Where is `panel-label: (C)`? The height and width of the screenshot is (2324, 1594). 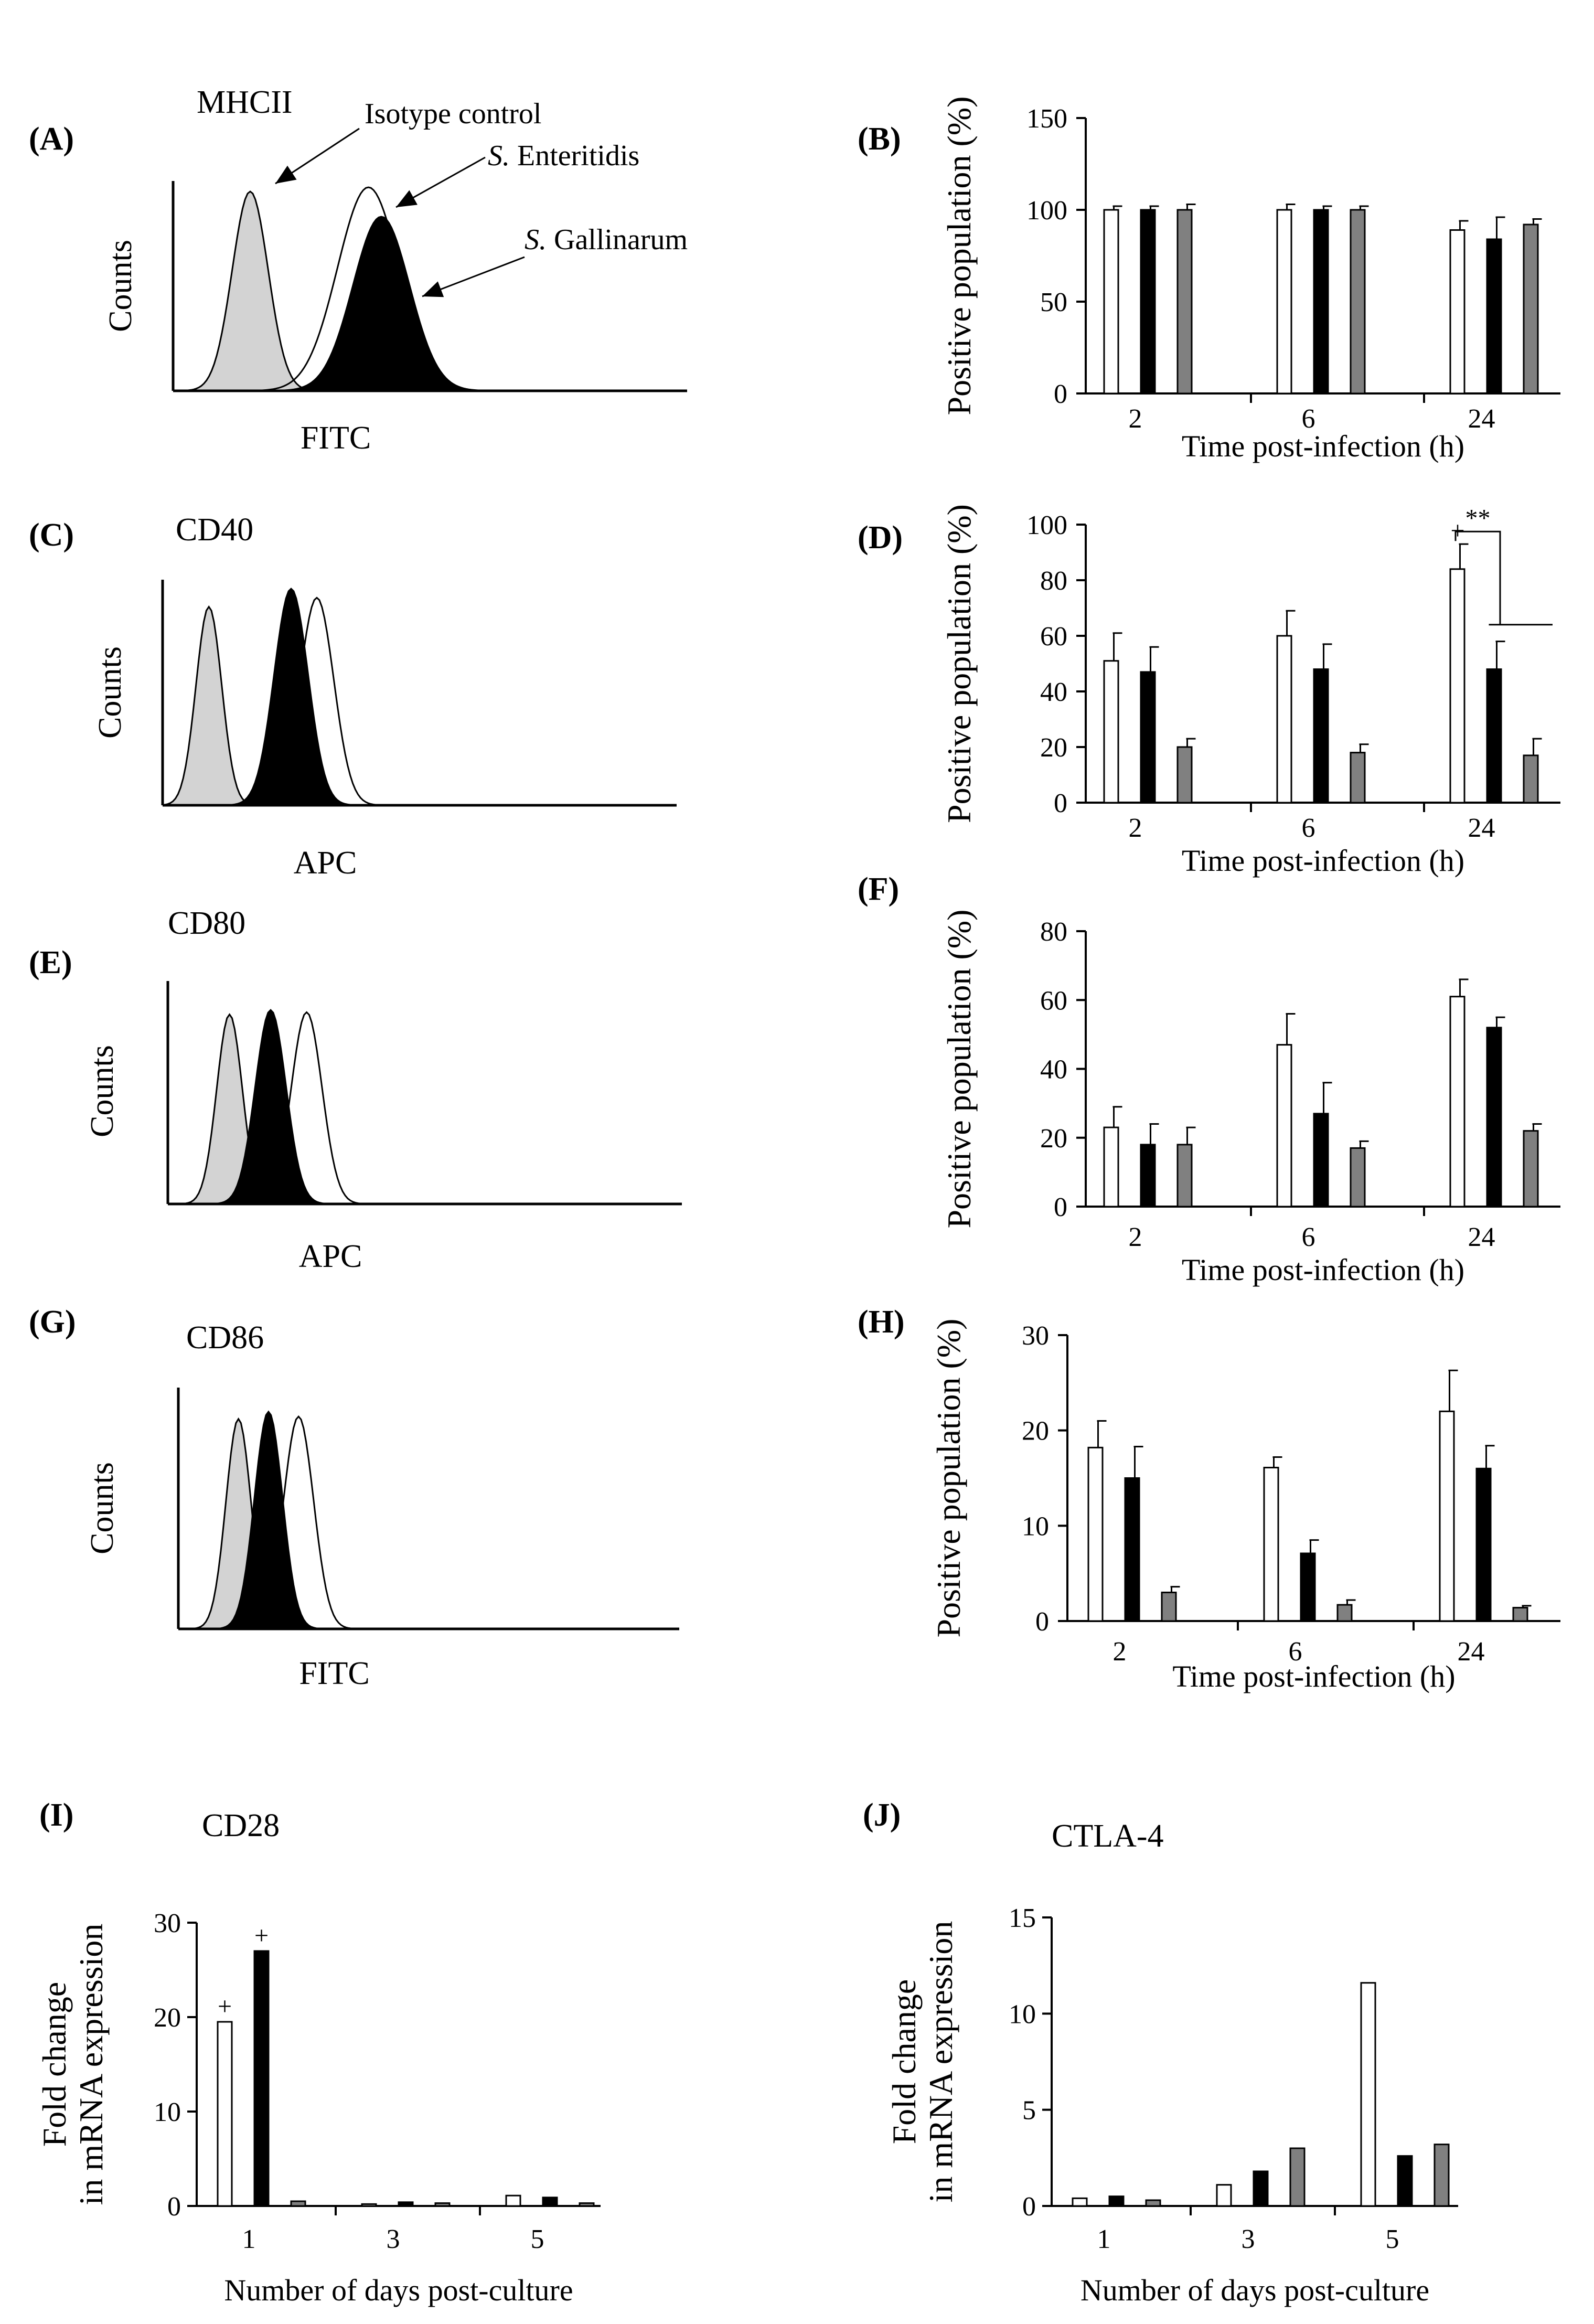 panel-label: (C) is located at coordinates (52, 535).